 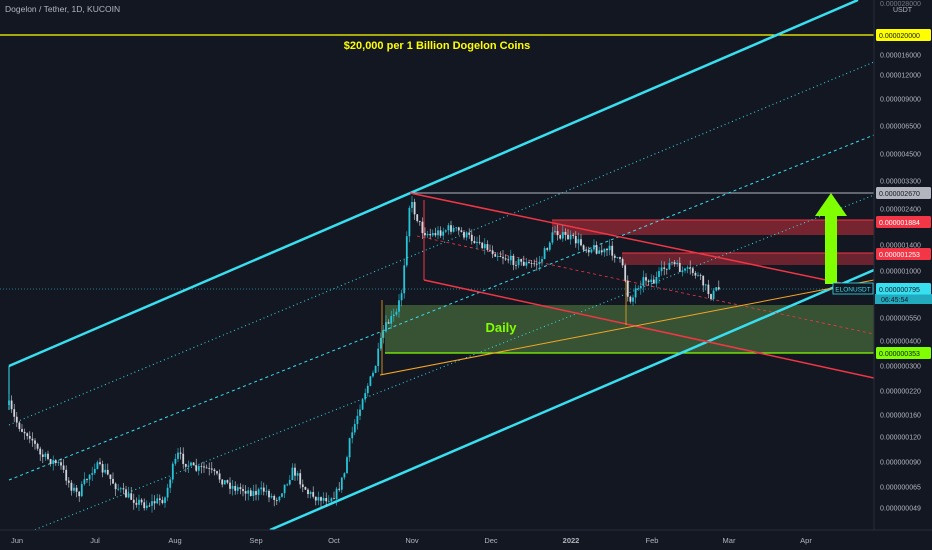 What do you see at coordinates (17, 540) in the screenshot?
I see `x-tick-label: Jun` at bounding box center [17, 540].